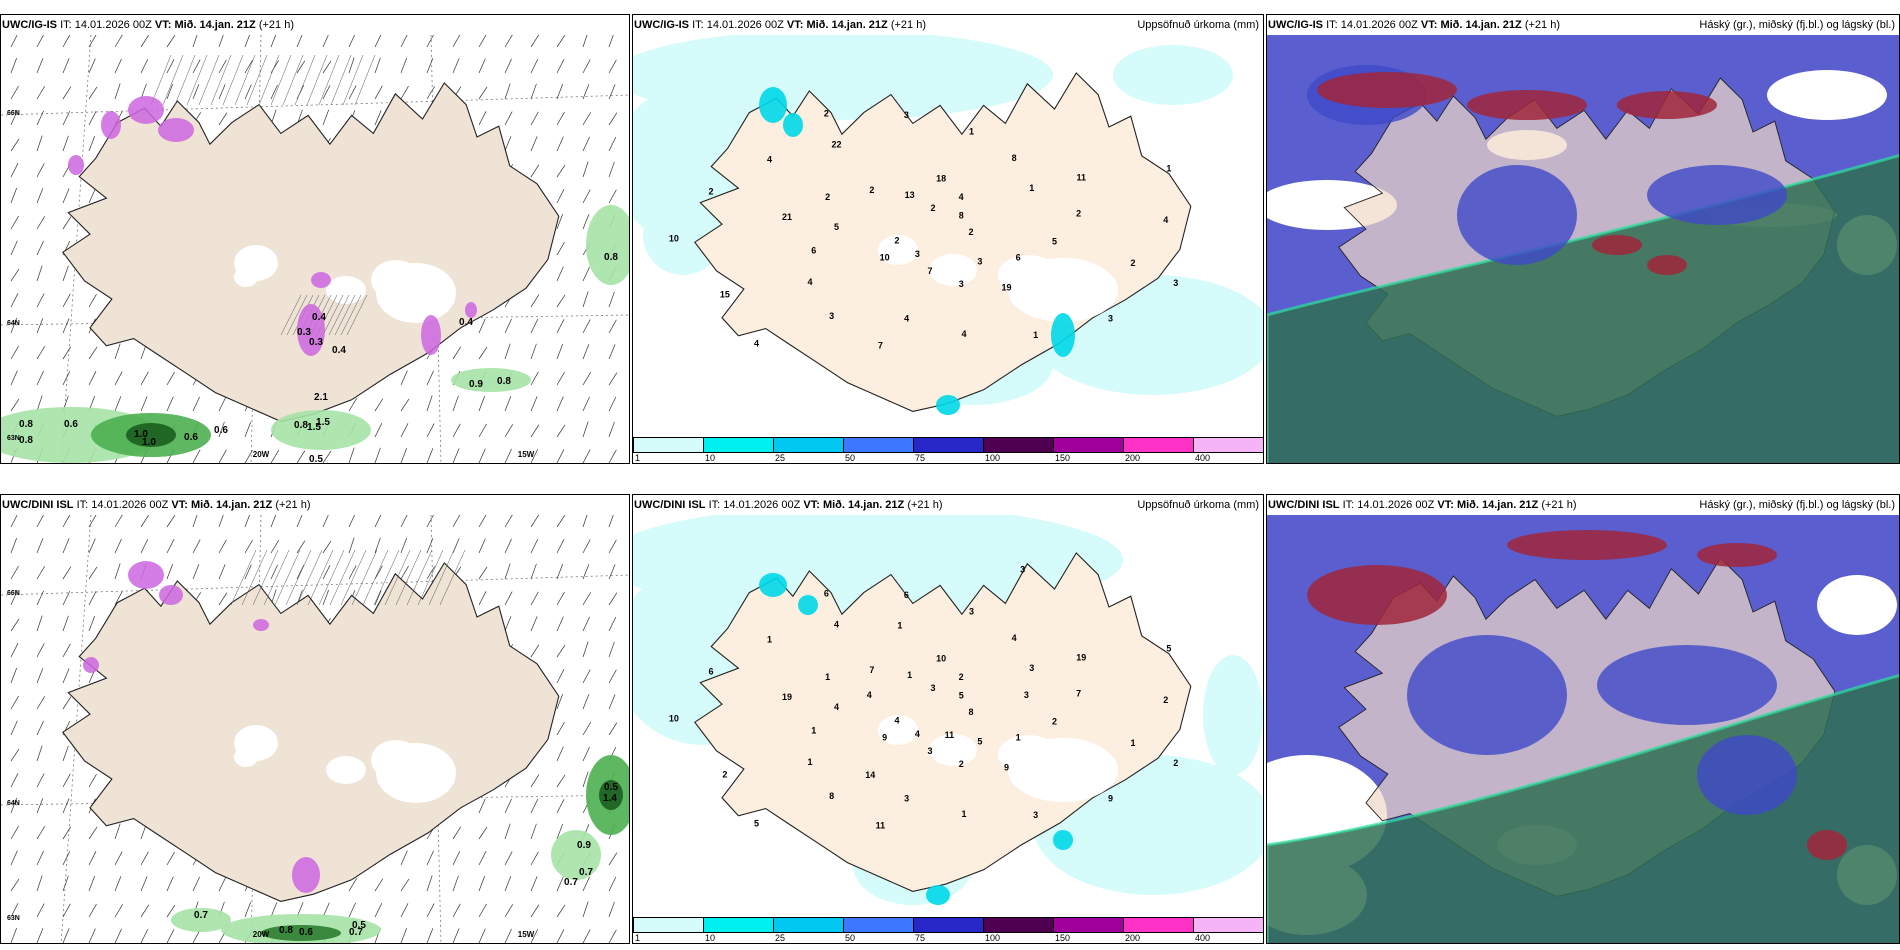  What do you see at coordinates (725, 295) in the screenshot?
I see `precip-amount-label: 15` at bounding box center [725, 295].